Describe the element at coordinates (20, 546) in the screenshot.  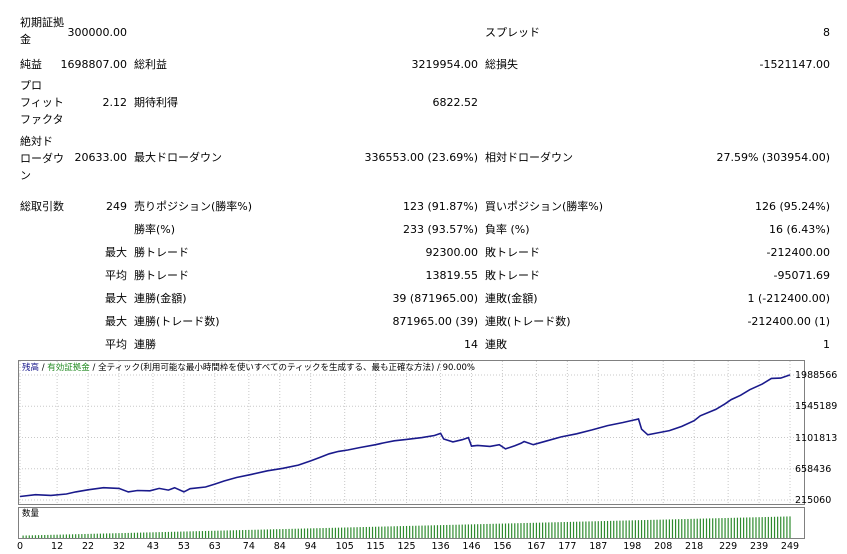
I see `x-tick-label: 0` at that location.